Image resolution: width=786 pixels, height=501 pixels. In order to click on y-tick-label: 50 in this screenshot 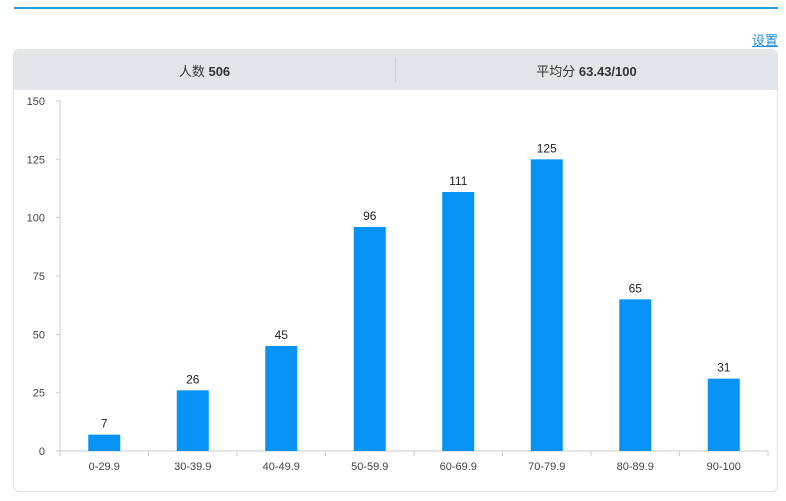, I will do `click(39, 335)`.